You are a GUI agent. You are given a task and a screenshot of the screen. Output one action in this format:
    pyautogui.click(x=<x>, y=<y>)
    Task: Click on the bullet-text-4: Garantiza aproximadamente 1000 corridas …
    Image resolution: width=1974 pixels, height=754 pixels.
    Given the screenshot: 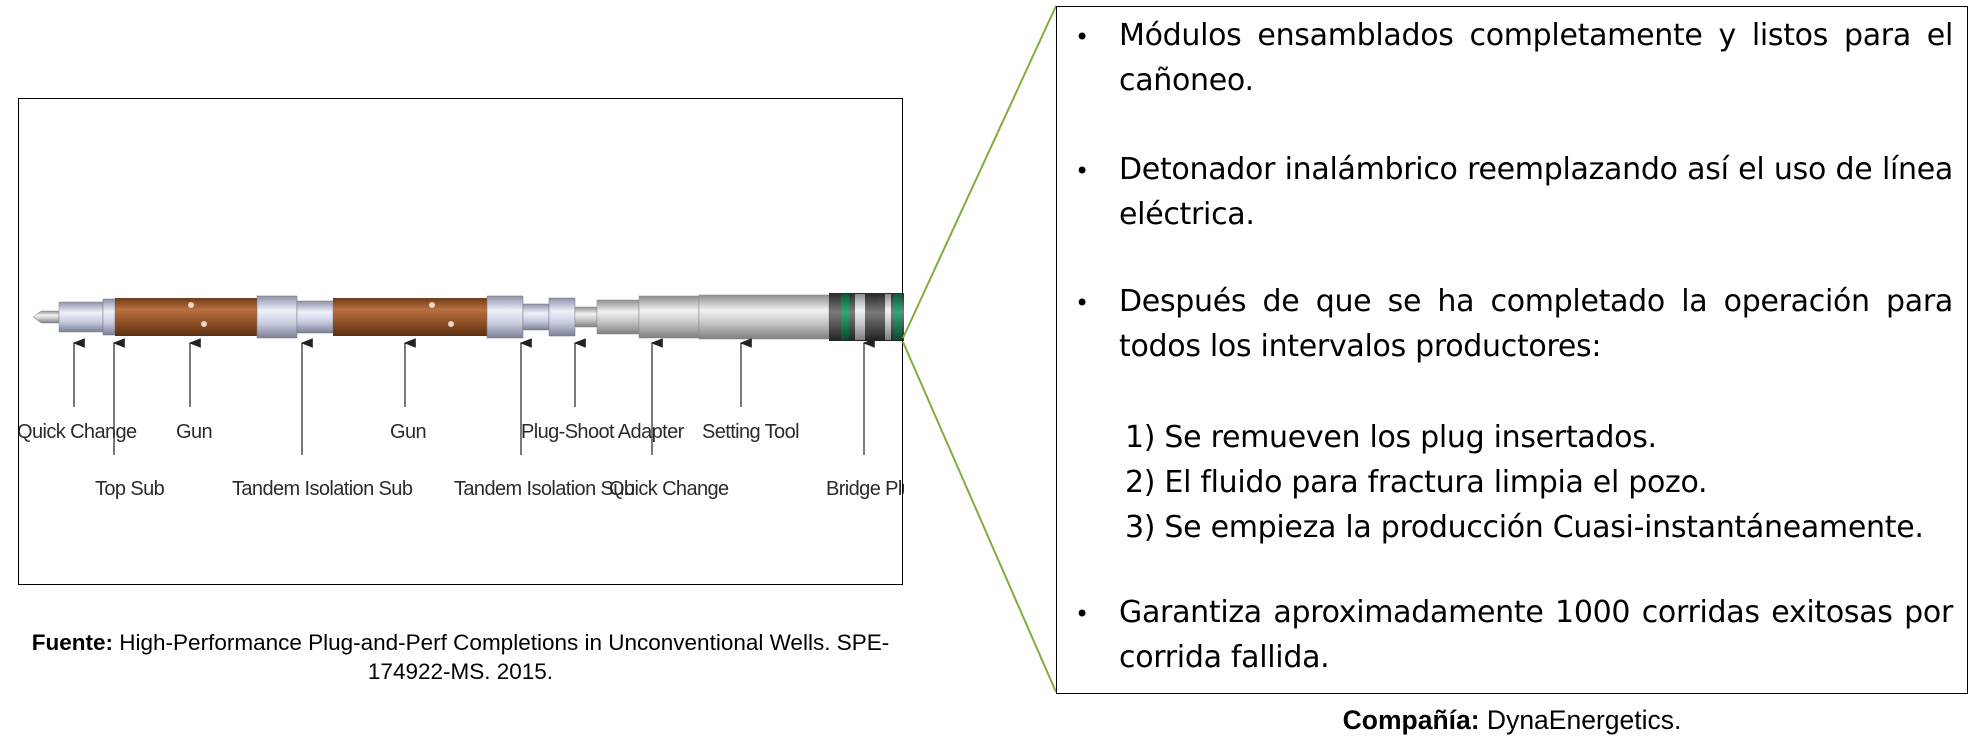 What is the action you would take?
    pyautogui.click(x=1536, y=635)
    